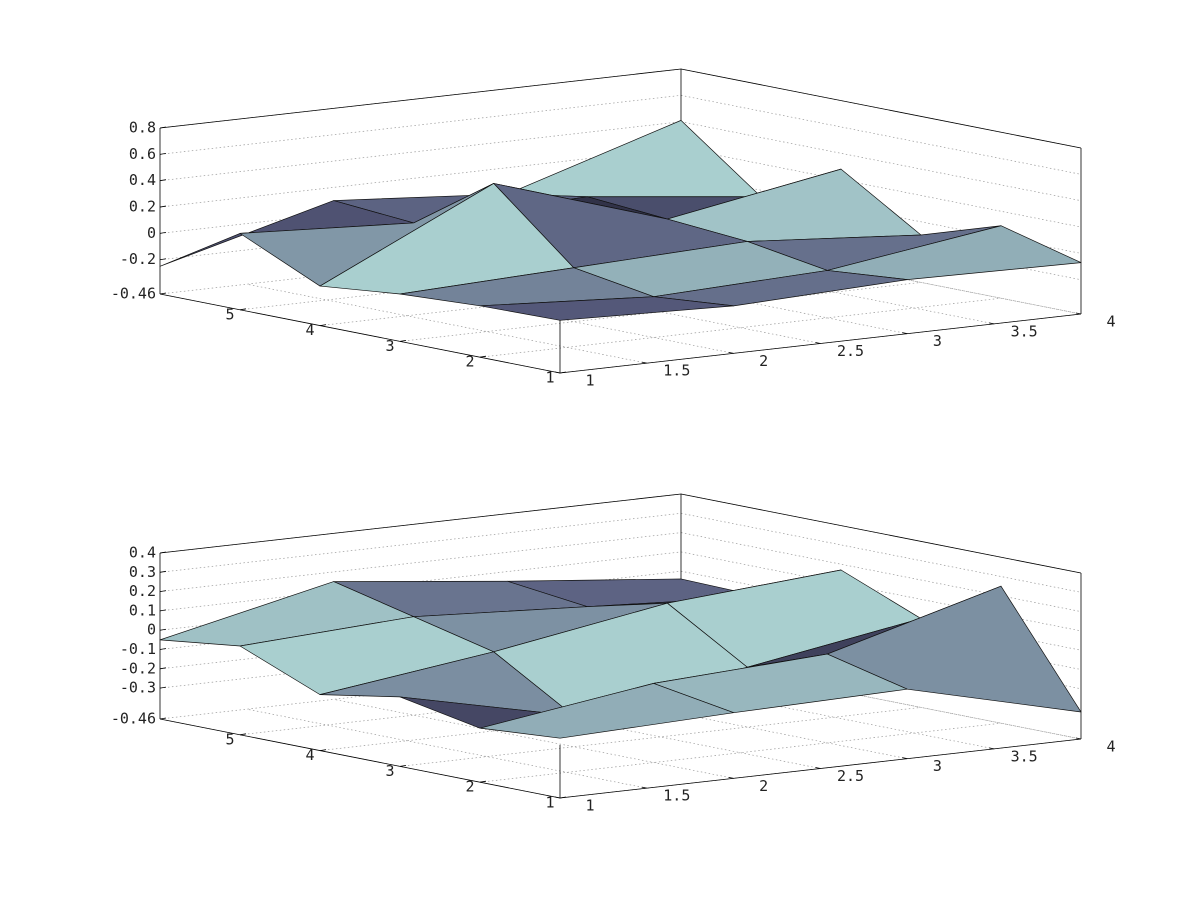 This screenshot has width=1200, height=900. What do you see at coordinates (142, 572) in the screenshot?
I see `z-tick-label: 0.3` at bounding box center [142, 572].